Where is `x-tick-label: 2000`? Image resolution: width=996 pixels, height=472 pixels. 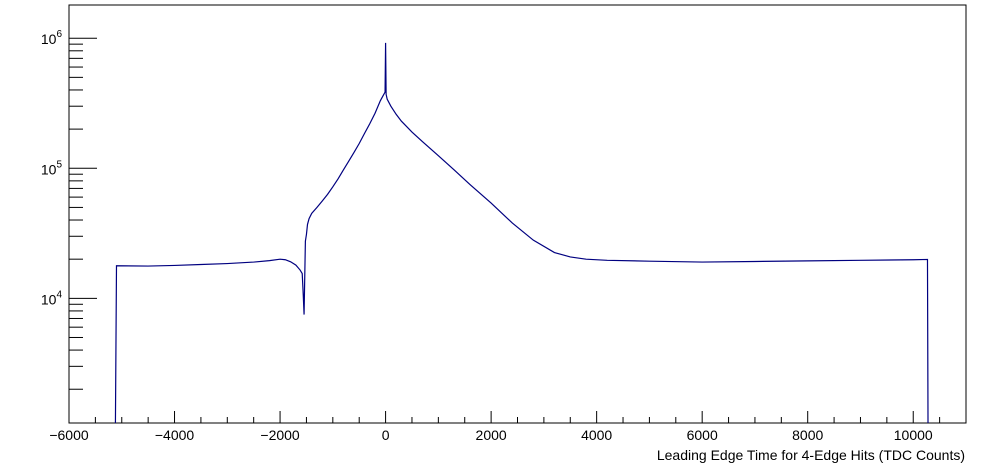
x-tick-label: 2000 is located at coordinates (491, 435).